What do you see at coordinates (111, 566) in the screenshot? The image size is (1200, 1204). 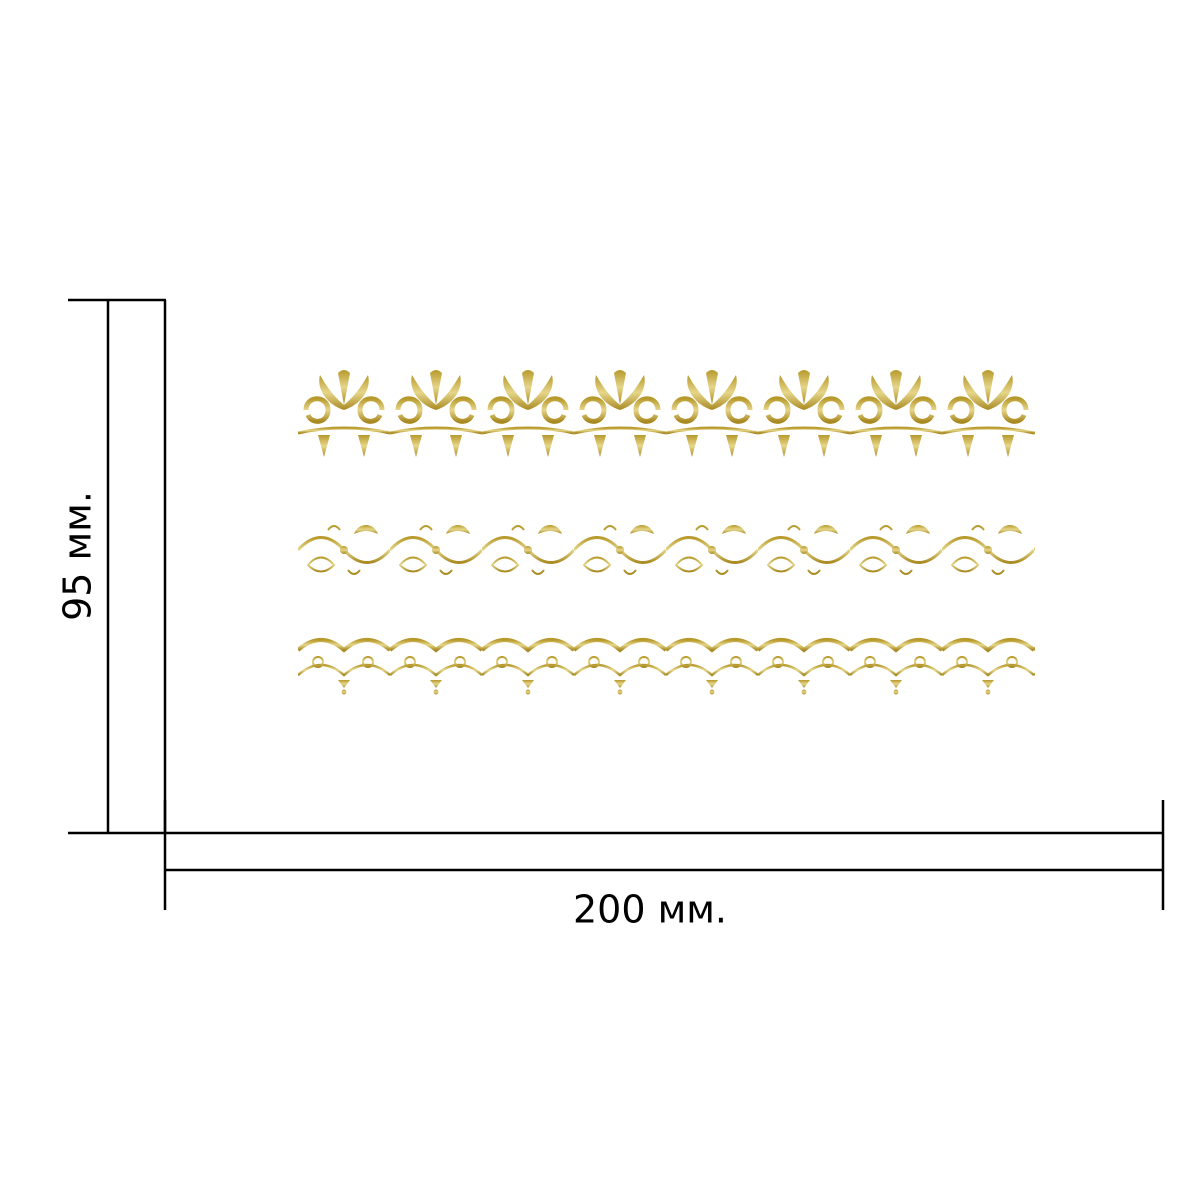 I see `height-dimension: 95 мм.` at bounding box center [111, 566].